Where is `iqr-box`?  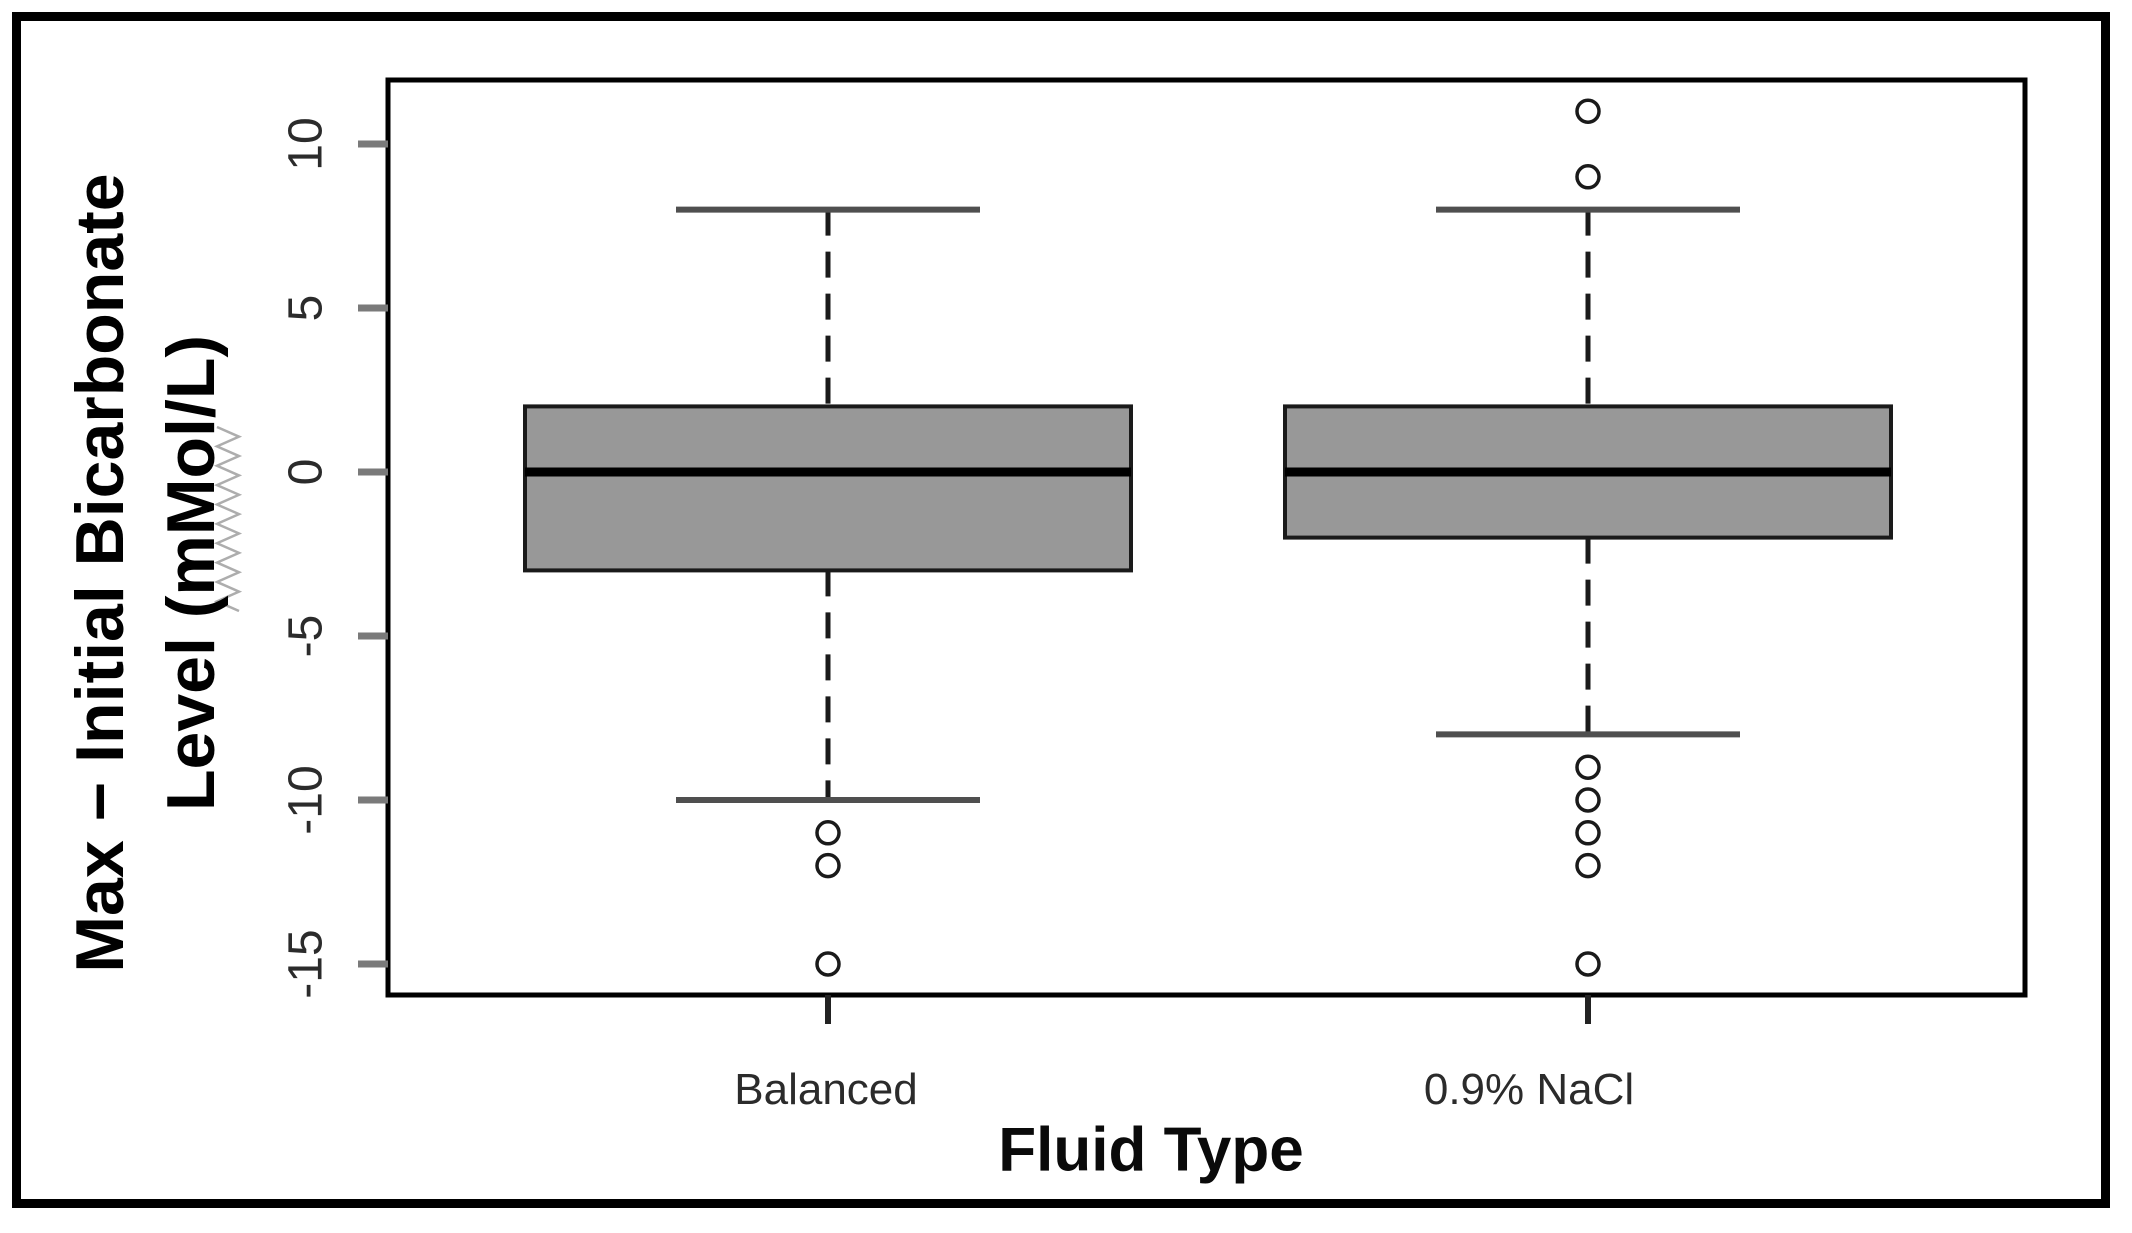 iqr-box is located at coordinates (828, 488).